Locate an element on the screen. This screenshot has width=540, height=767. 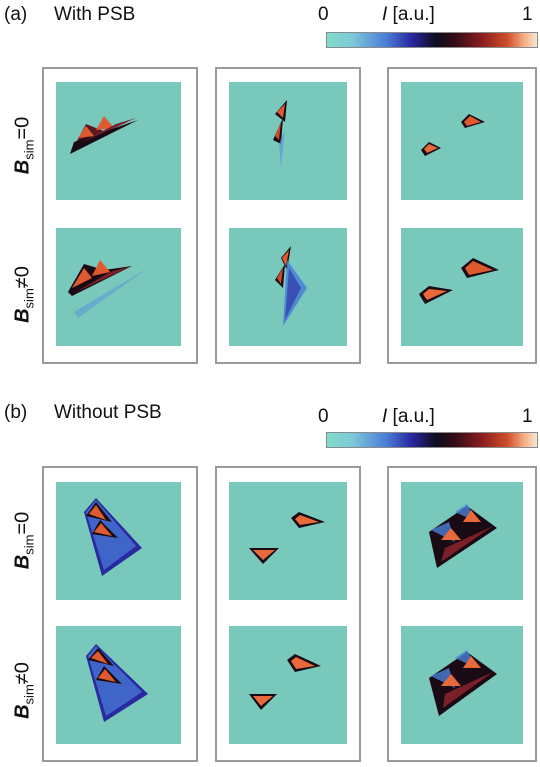
colorbar-b-title: I [a.u.] is located at coordinates (408, 417).